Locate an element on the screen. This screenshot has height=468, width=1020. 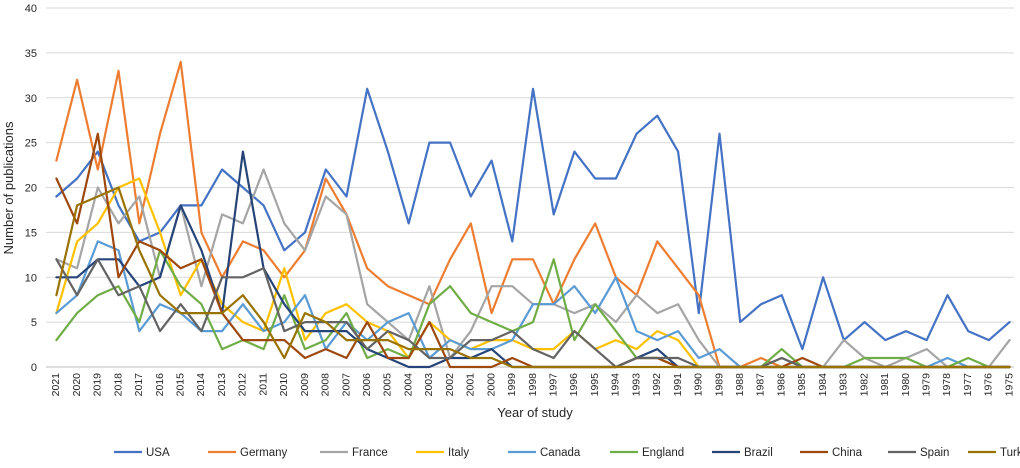
x-tick-label: 1990 is located at coordinates (699, 385).